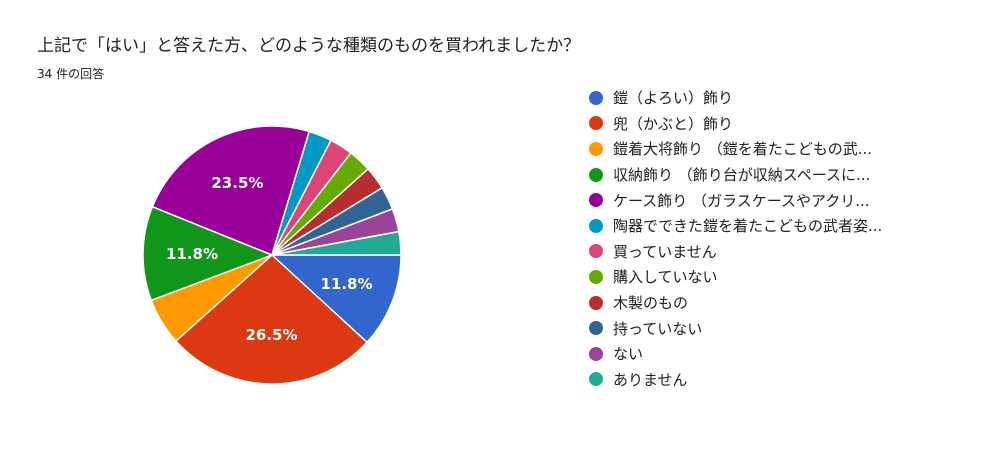 The width and height of the screenshot is (1000, 450). Describe the element at coordinates (673, 123) in the screenshot. I see `legend-label: 兜（かぶと）飾り` at that location.